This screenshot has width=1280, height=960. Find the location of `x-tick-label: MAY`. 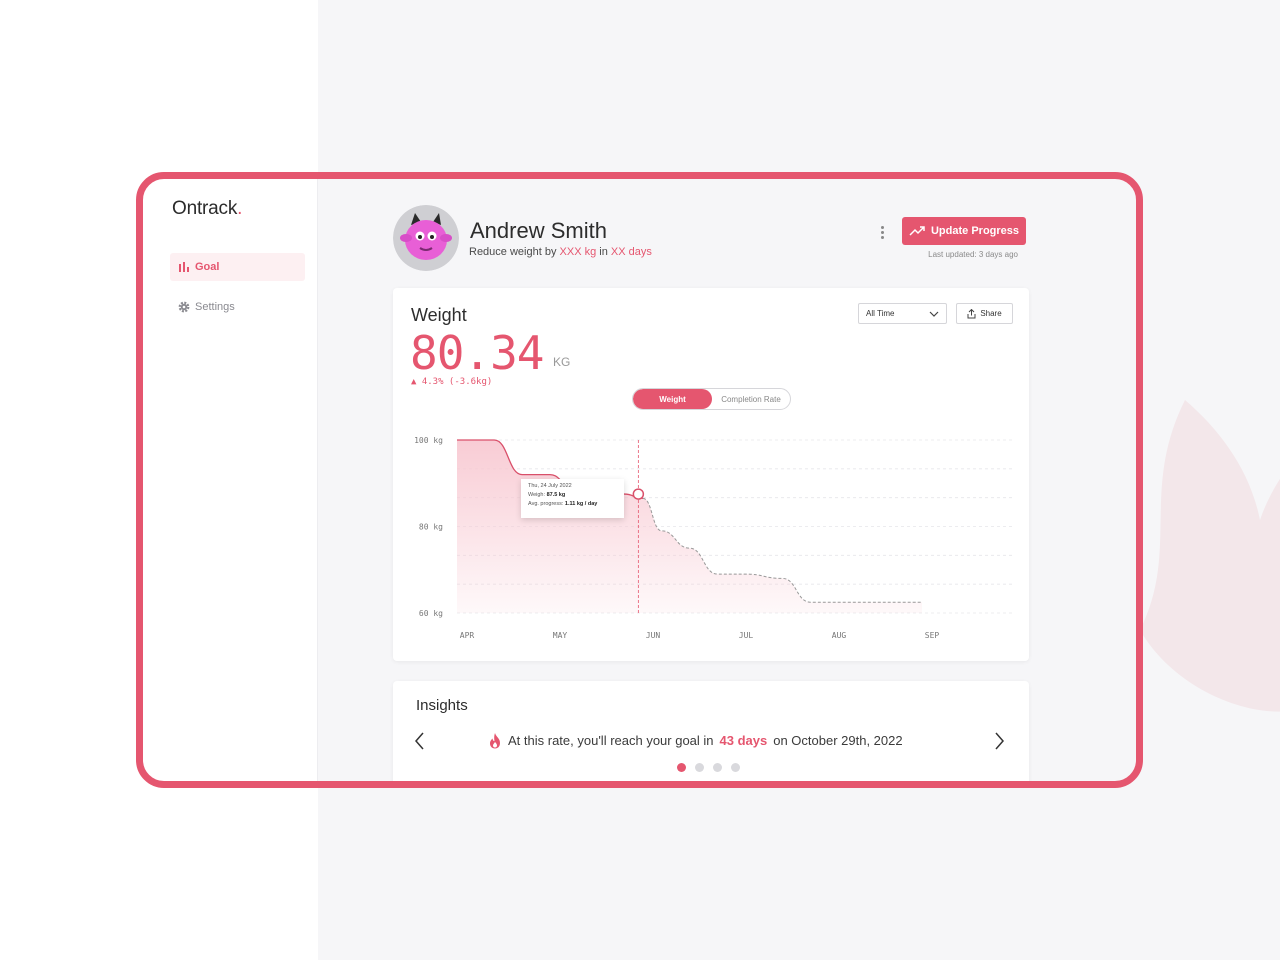

x-tick-label: MAY is located at coordinates (560, 635).